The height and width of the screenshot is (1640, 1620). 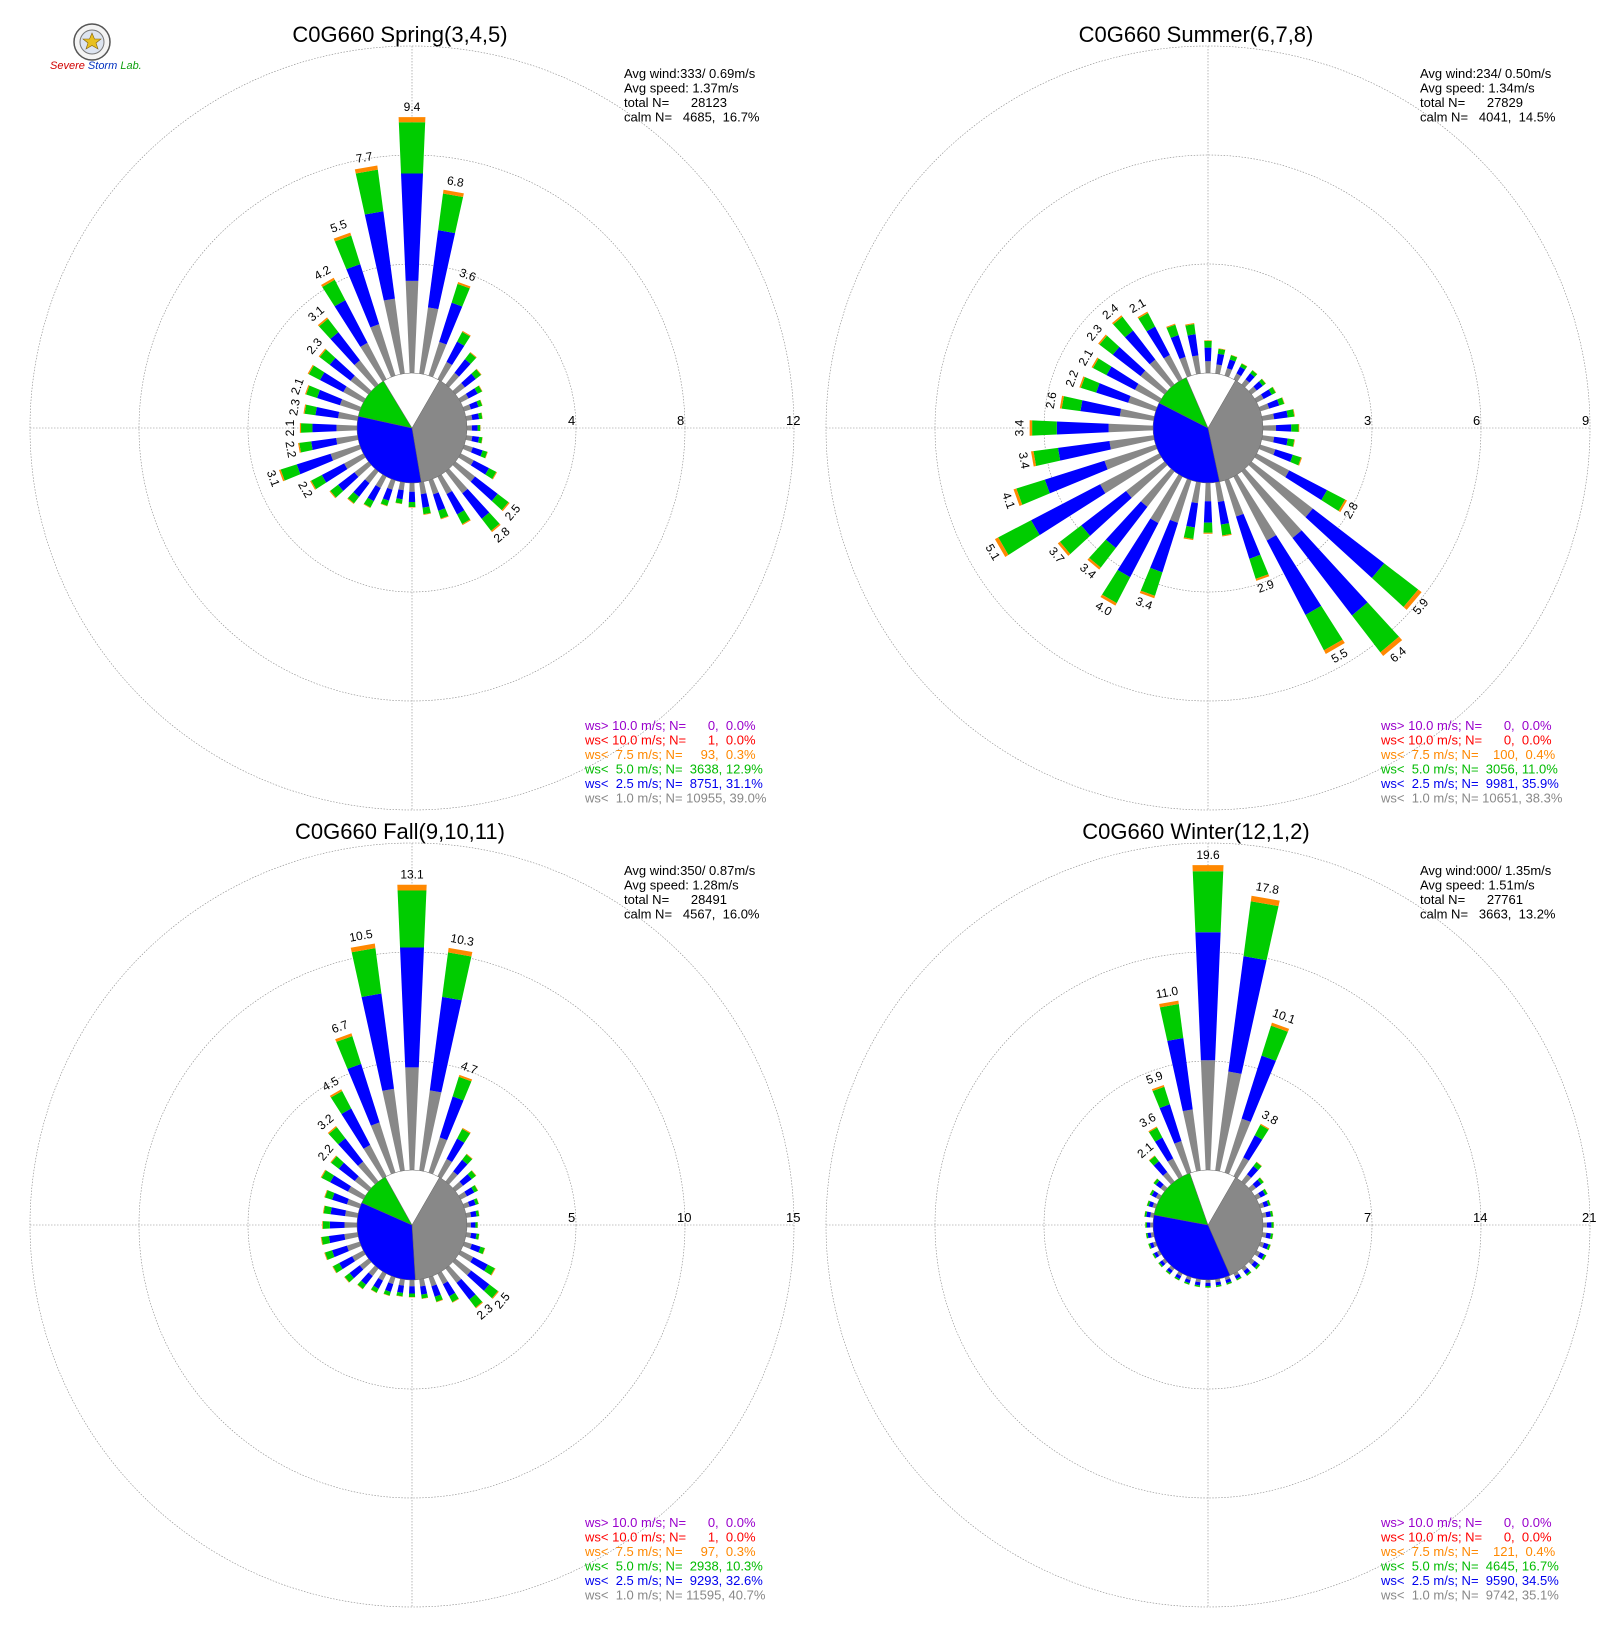 What do you see at coordinates (1258, 386) in the screenshot?
I see `bar-50-blue` at bounding box center [1258, 386].